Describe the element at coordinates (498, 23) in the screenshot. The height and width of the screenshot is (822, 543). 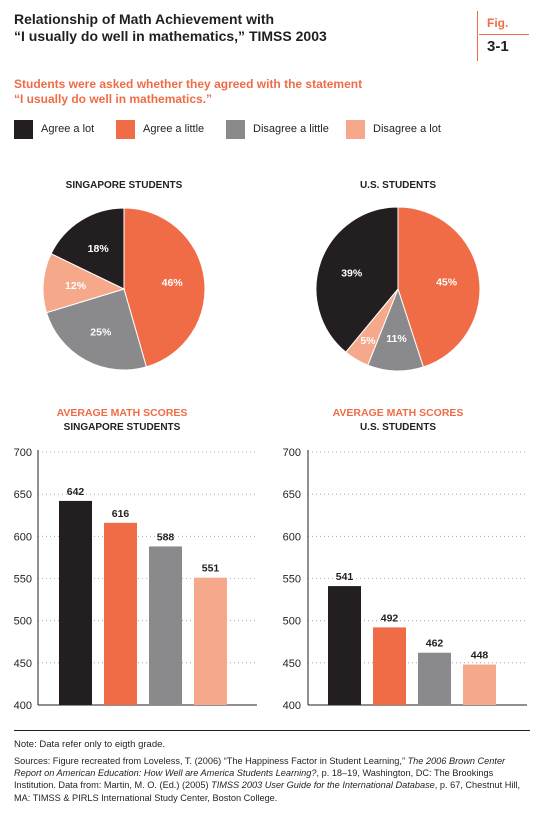
I see `fig-label: Fig.` at that location.